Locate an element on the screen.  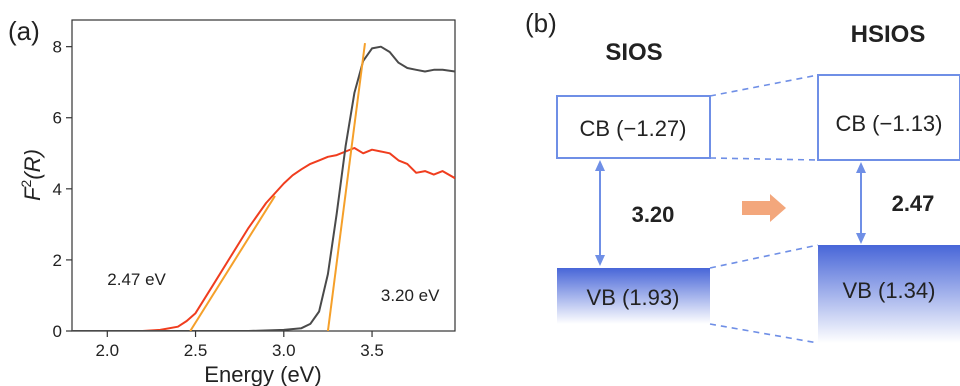
material-name-hsios: HSIOS is located at coordinates (888, 34).